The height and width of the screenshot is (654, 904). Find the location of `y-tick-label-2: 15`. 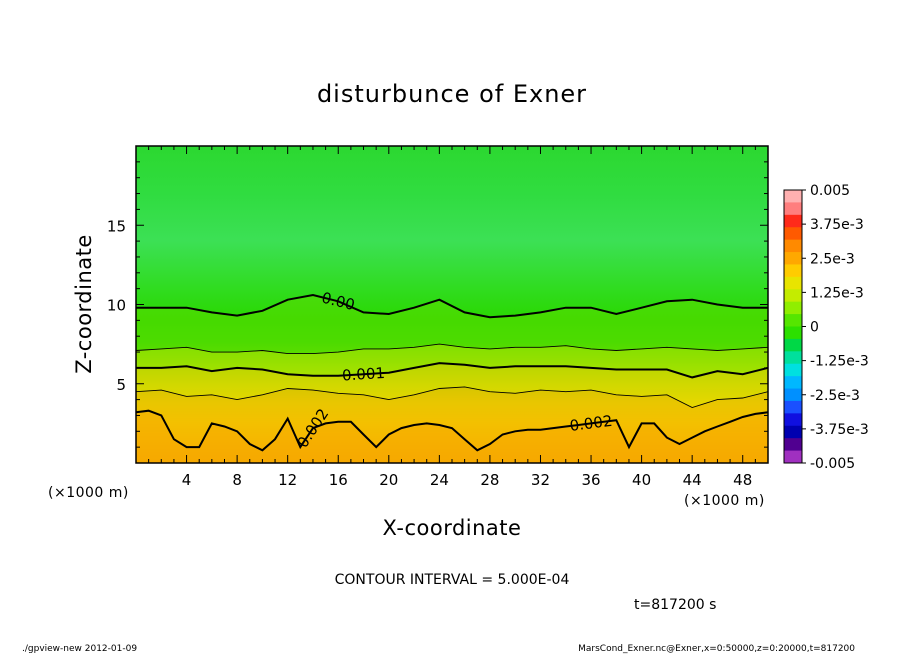

y-tick-label-2: 15 is located at coordinates (116, 226).